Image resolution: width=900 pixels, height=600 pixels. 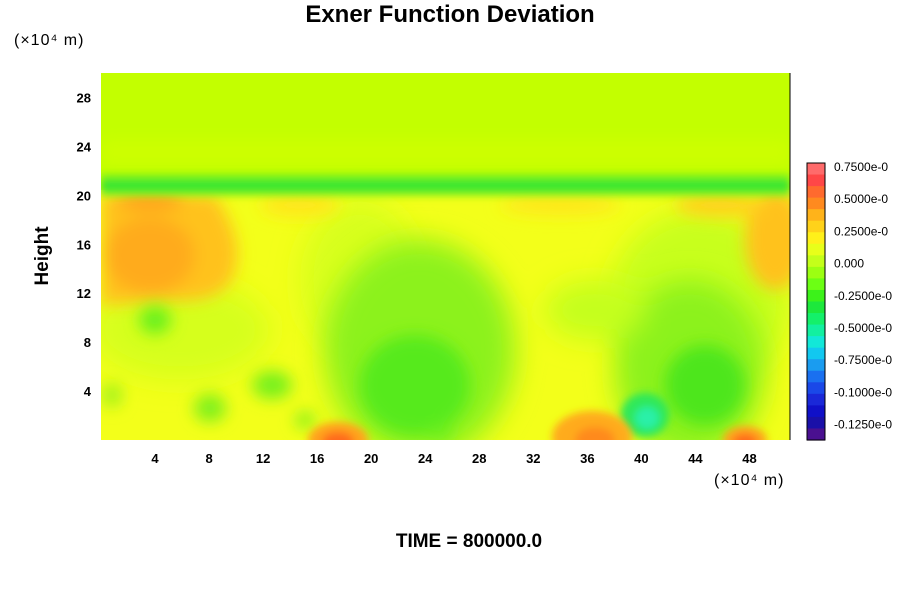 What do you see at coordinates (84, 293) in the screenshot?
I see `y-tick-label: 12` at bounding box center [84, 293].